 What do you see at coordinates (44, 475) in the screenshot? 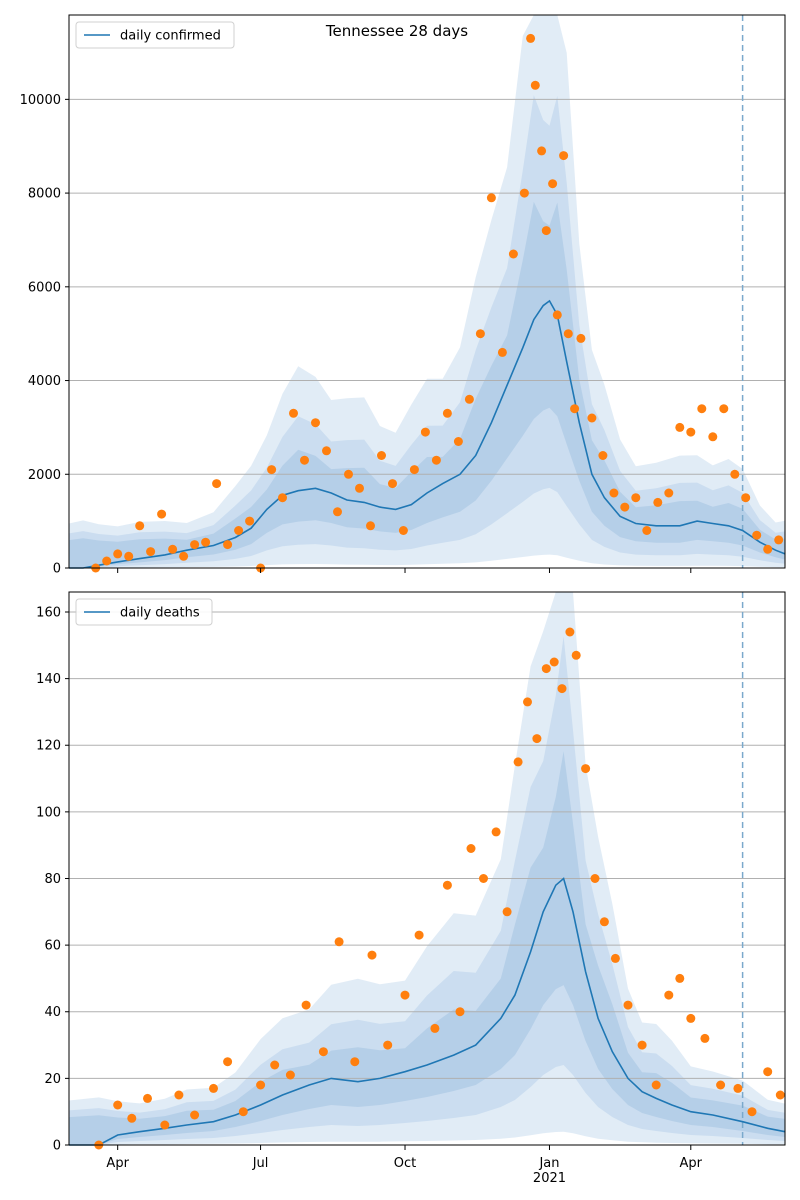
I see `y-tick-label: 2000` at bounding box center [44, 475].